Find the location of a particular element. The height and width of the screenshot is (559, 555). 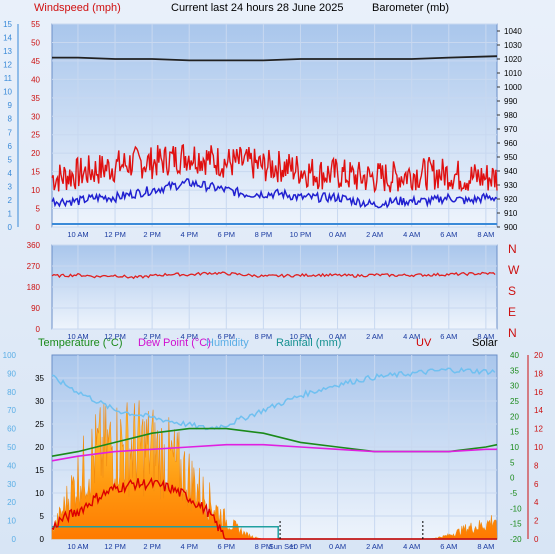

beaufort-tick-label: 15 is located at coordinates (7, 24).